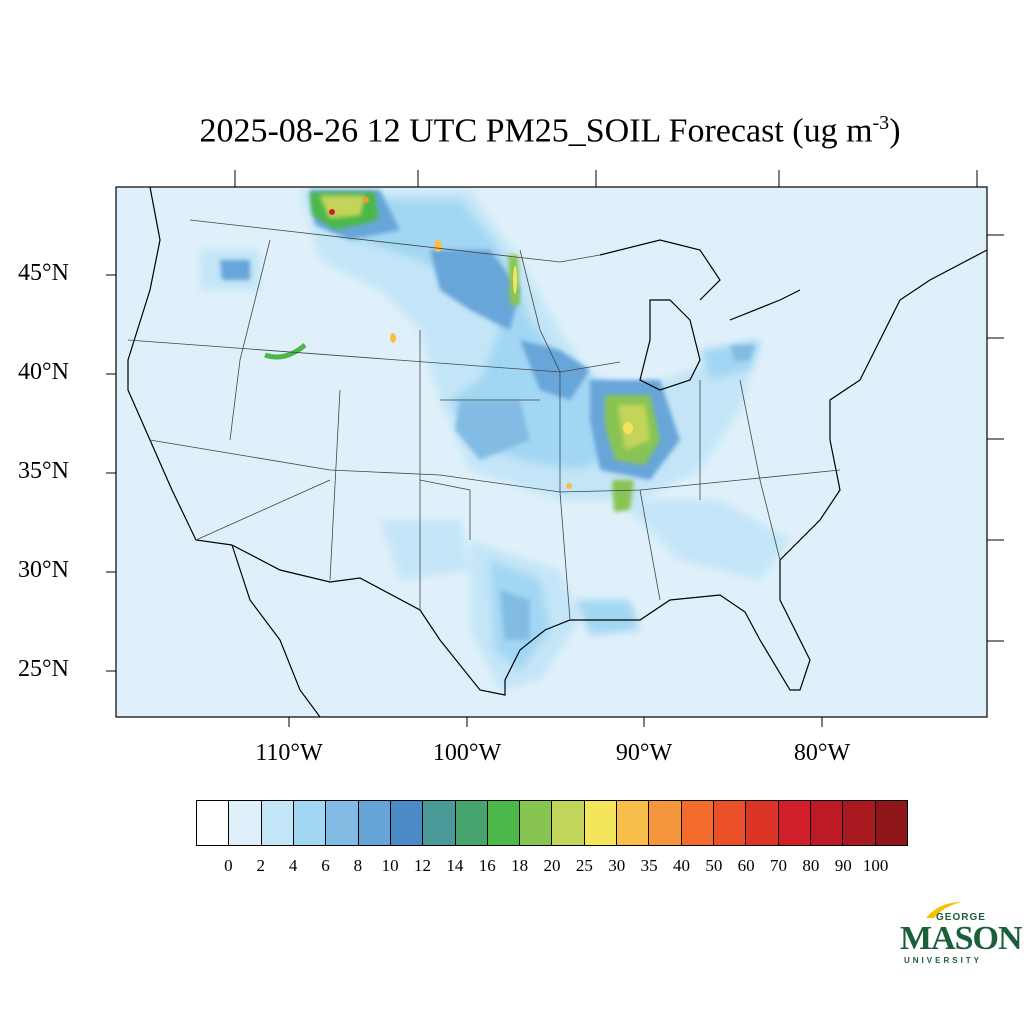 The width and height of the screenshot is (1024, 1024). What do you see at coordinates (714, 865) in the screenshot?
I see `colorbar-tick-label: 50` at bounding box center [714, 865].